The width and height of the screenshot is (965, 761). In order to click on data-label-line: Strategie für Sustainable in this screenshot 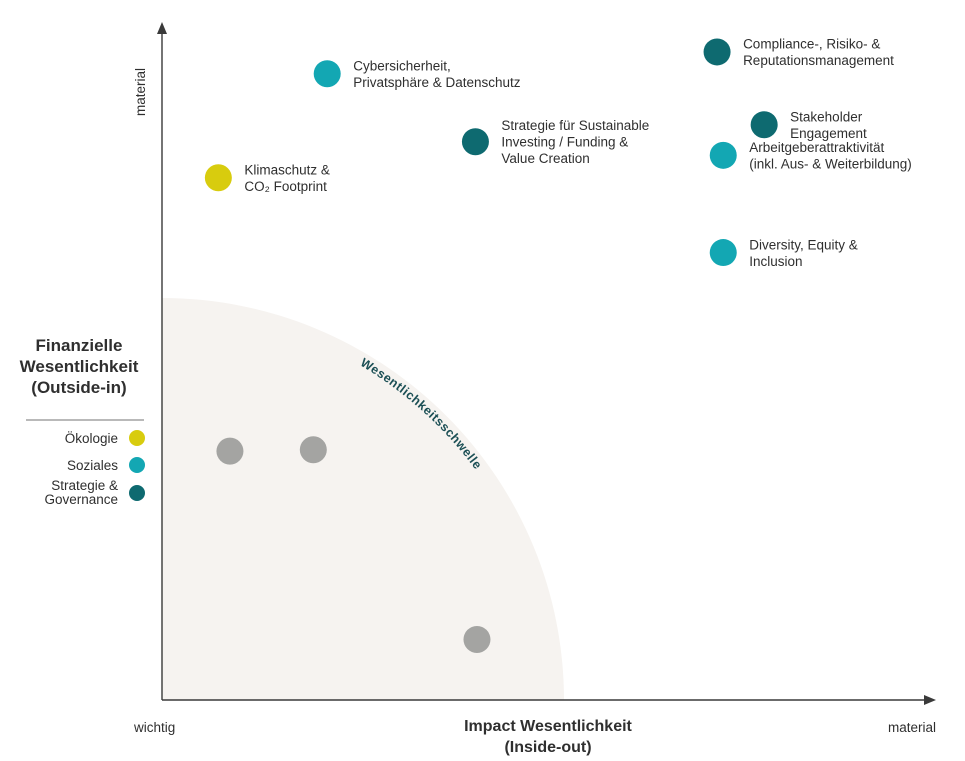, I will do `click(575, 125)`.